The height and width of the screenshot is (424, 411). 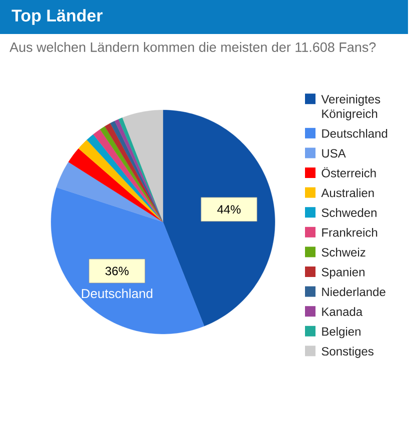 I want to click on legend-label: Deutschland, so click(x=355, y=133).